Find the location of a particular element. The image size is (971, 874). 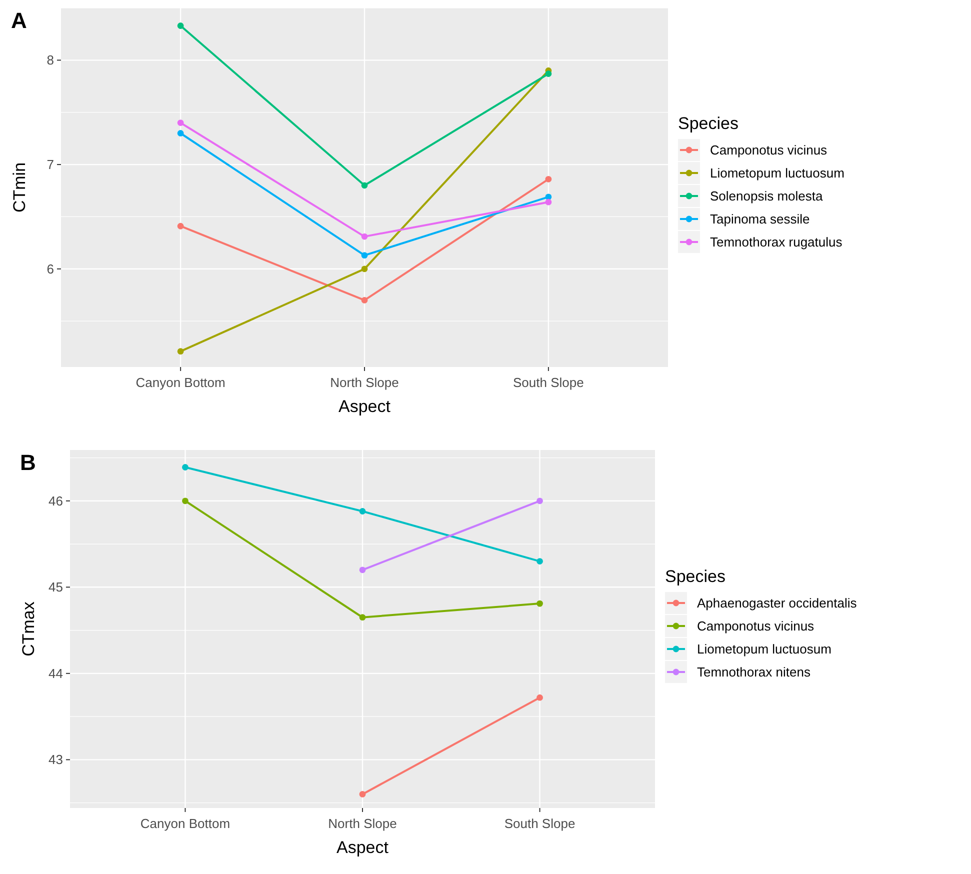

legend-label: Temnothorax rugatulus is located at coordinates (776, 242).